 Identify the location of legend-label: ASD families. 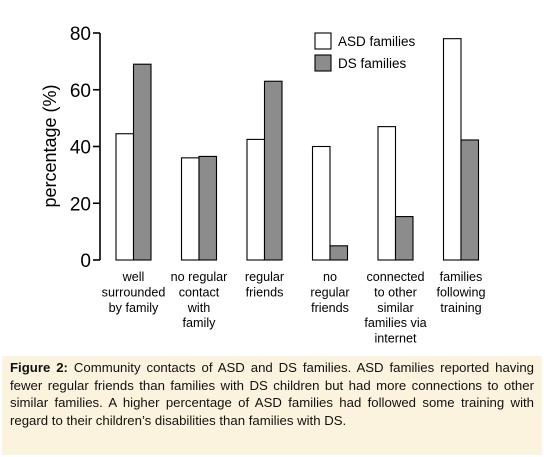
(377, 41).